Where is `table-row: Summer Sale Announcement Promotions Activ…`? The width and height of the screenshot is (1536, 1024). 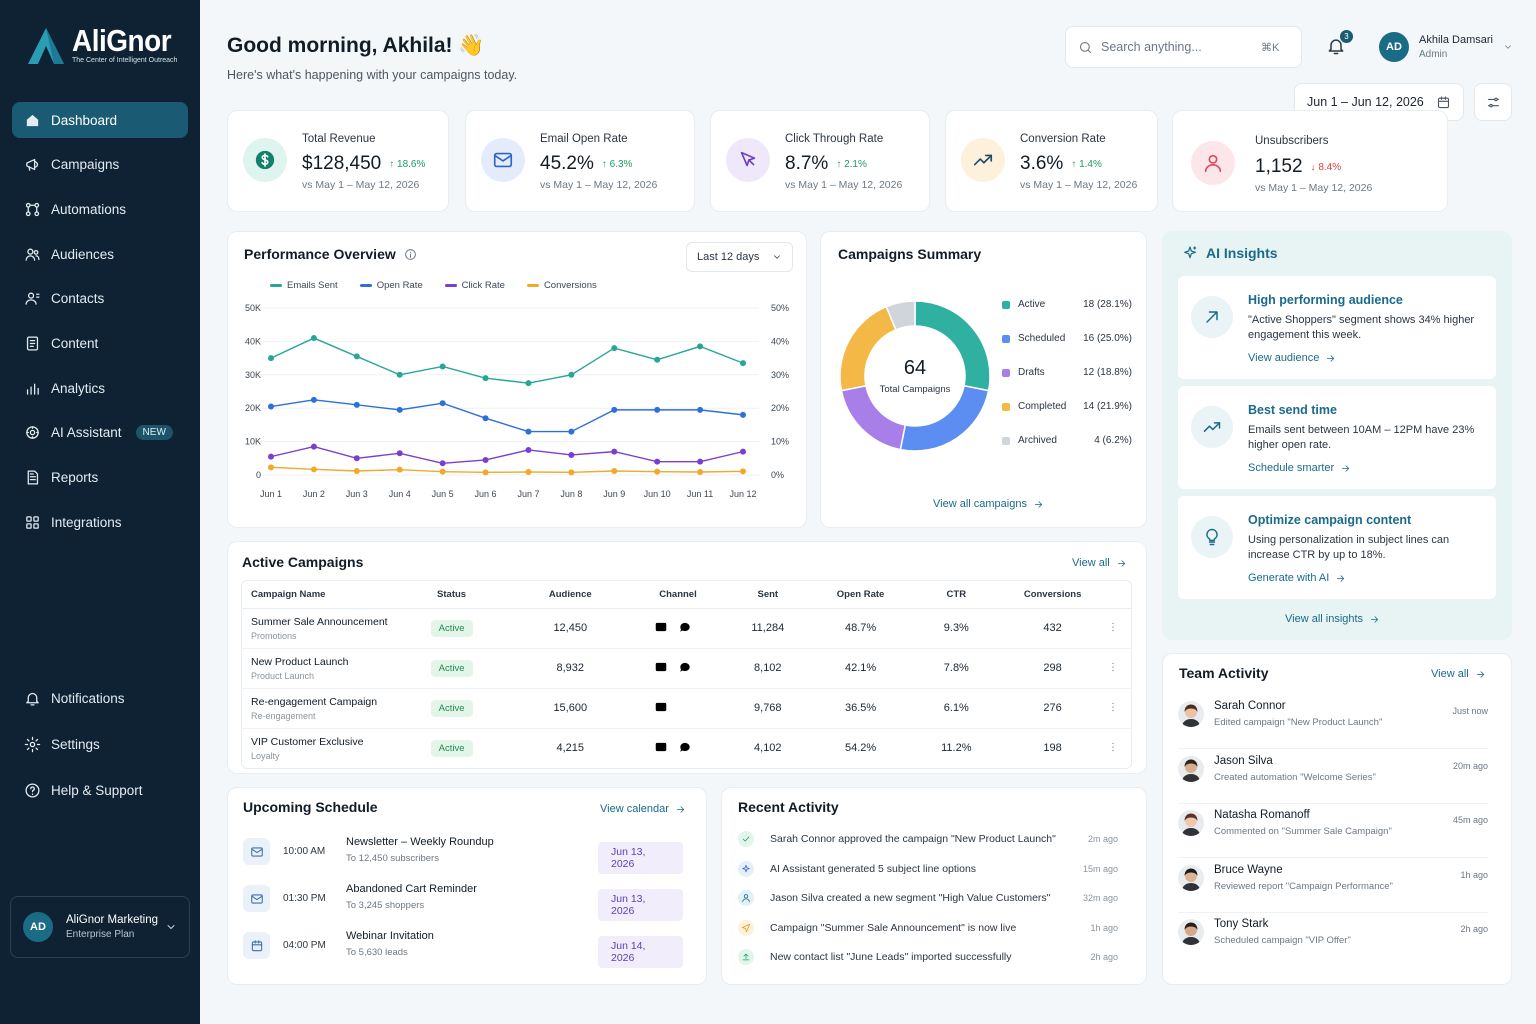
table-row: Summer Sale Announcement Promotions Activ… is located at coordinates (686, 628).